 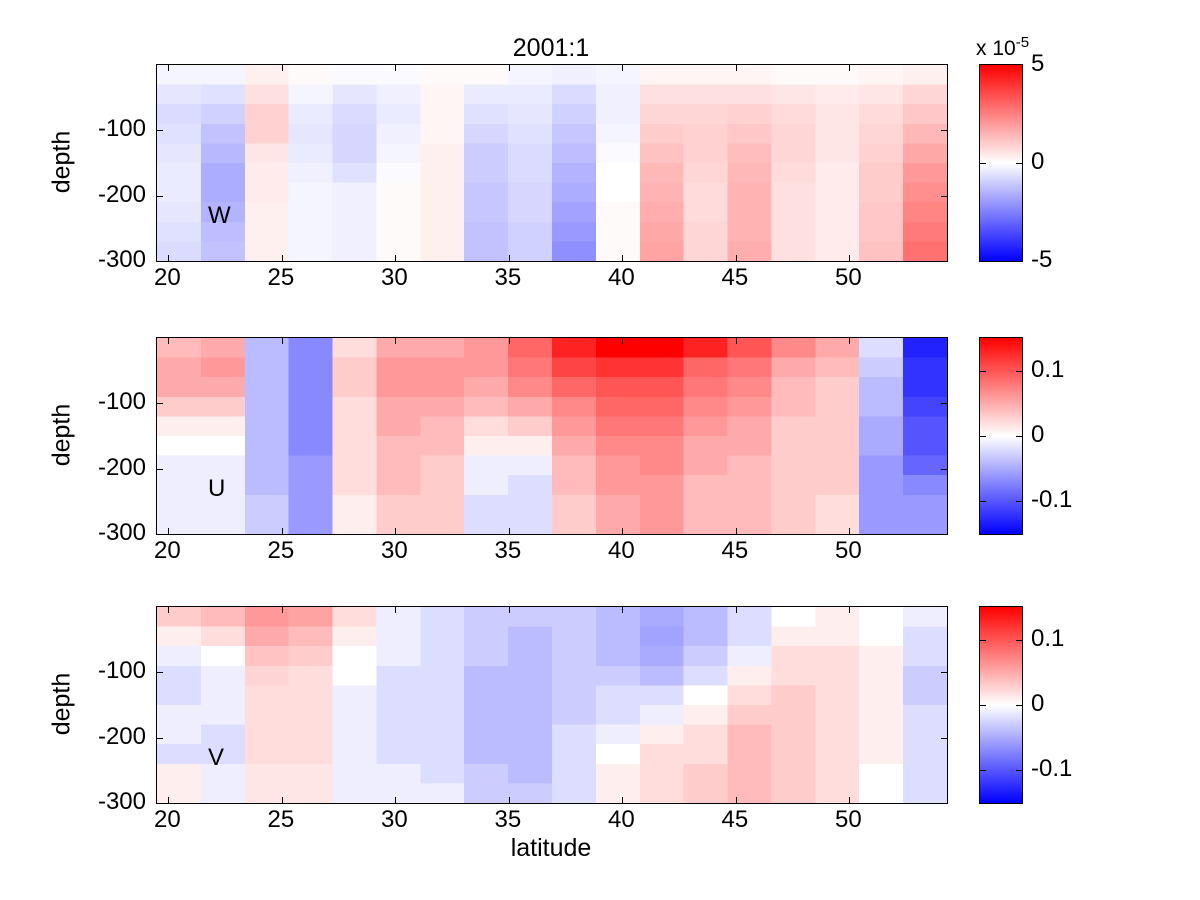 What do you see at coordinates (1038, 161) in the screenshot?
I see `colorbar-tick-label: 0` at bounding box center [1038, 161].